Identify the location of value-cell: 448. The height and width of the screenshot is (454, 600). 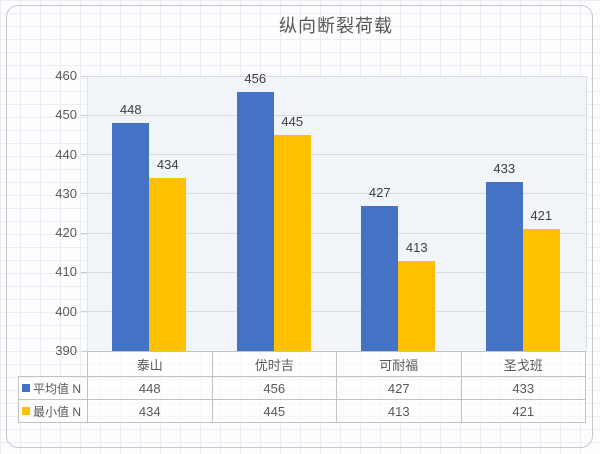
(150, 388).